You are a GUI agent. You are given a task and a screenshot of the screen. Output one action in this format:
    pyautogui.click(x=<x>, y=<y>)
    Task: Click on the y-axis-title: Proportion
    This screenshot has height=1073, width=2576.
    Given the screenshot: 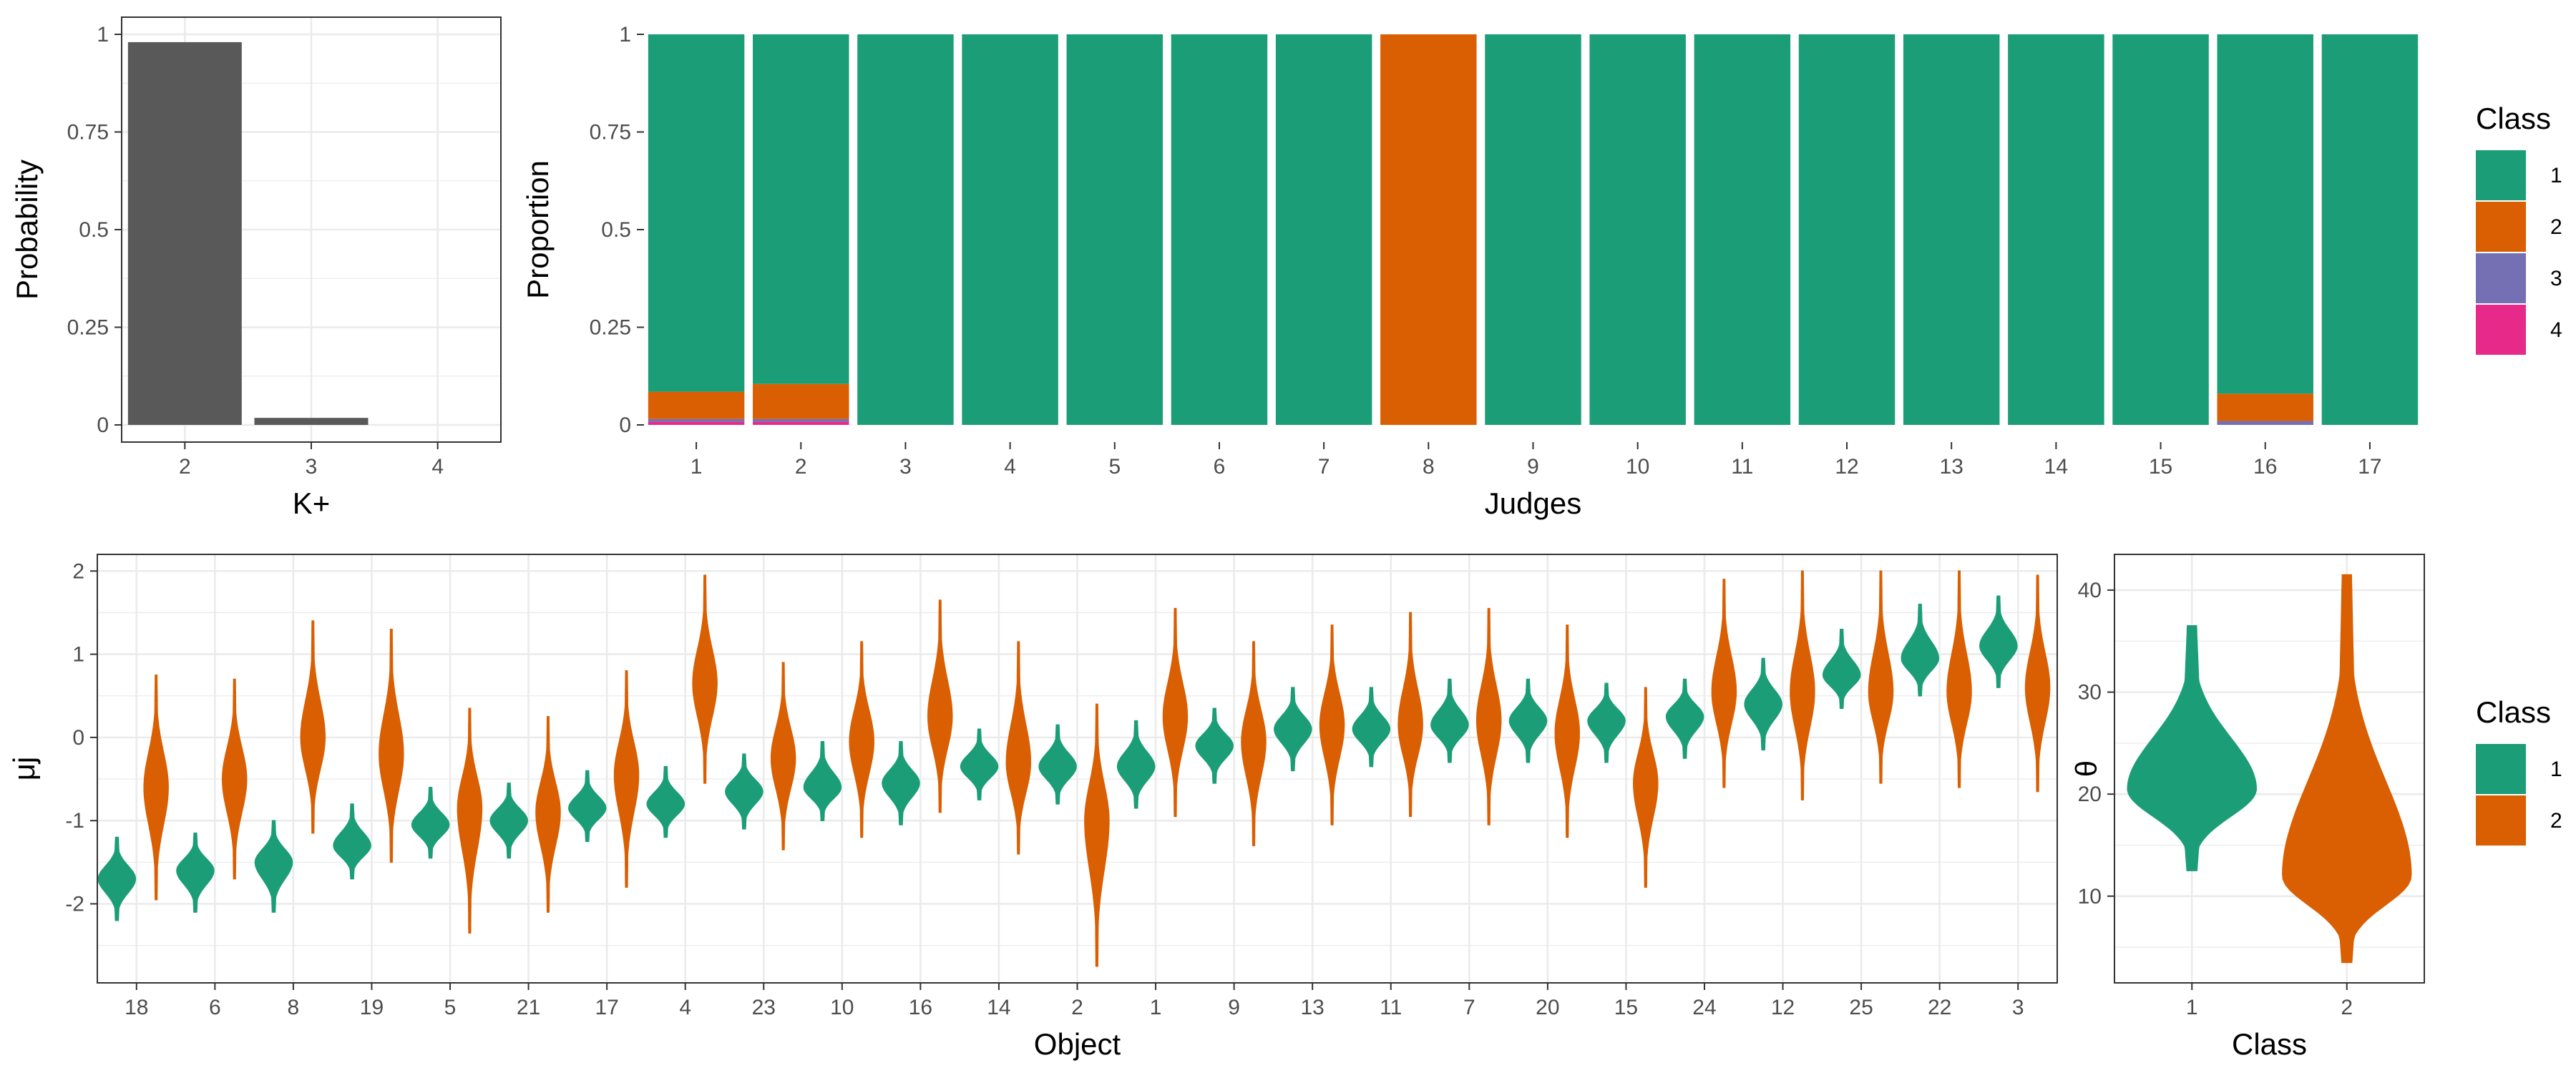 What is the action you would take?
    pyautogui.click(x=538, y=230)
    